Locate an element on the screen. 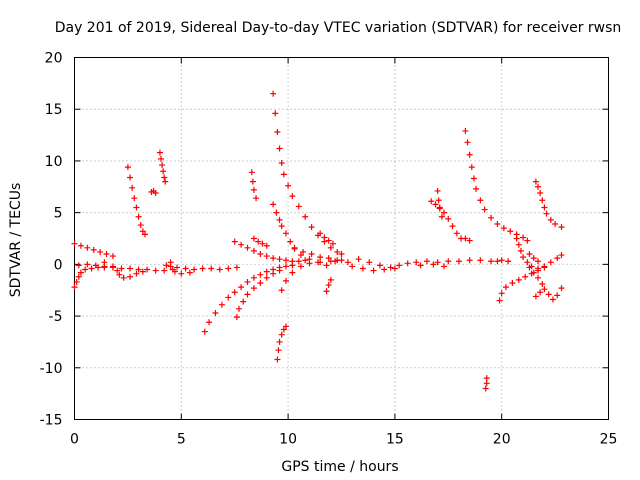 The image size is (640, 480). x-tick-label: 10 is located at coordinates (288, 440).